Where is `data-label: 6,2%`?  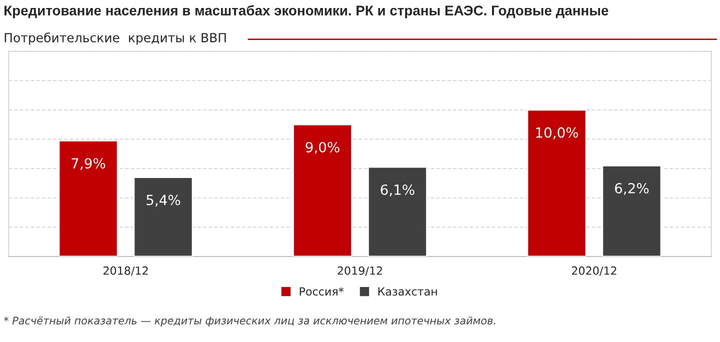 data-label: 6,2% is located at coordinates (632, 188).